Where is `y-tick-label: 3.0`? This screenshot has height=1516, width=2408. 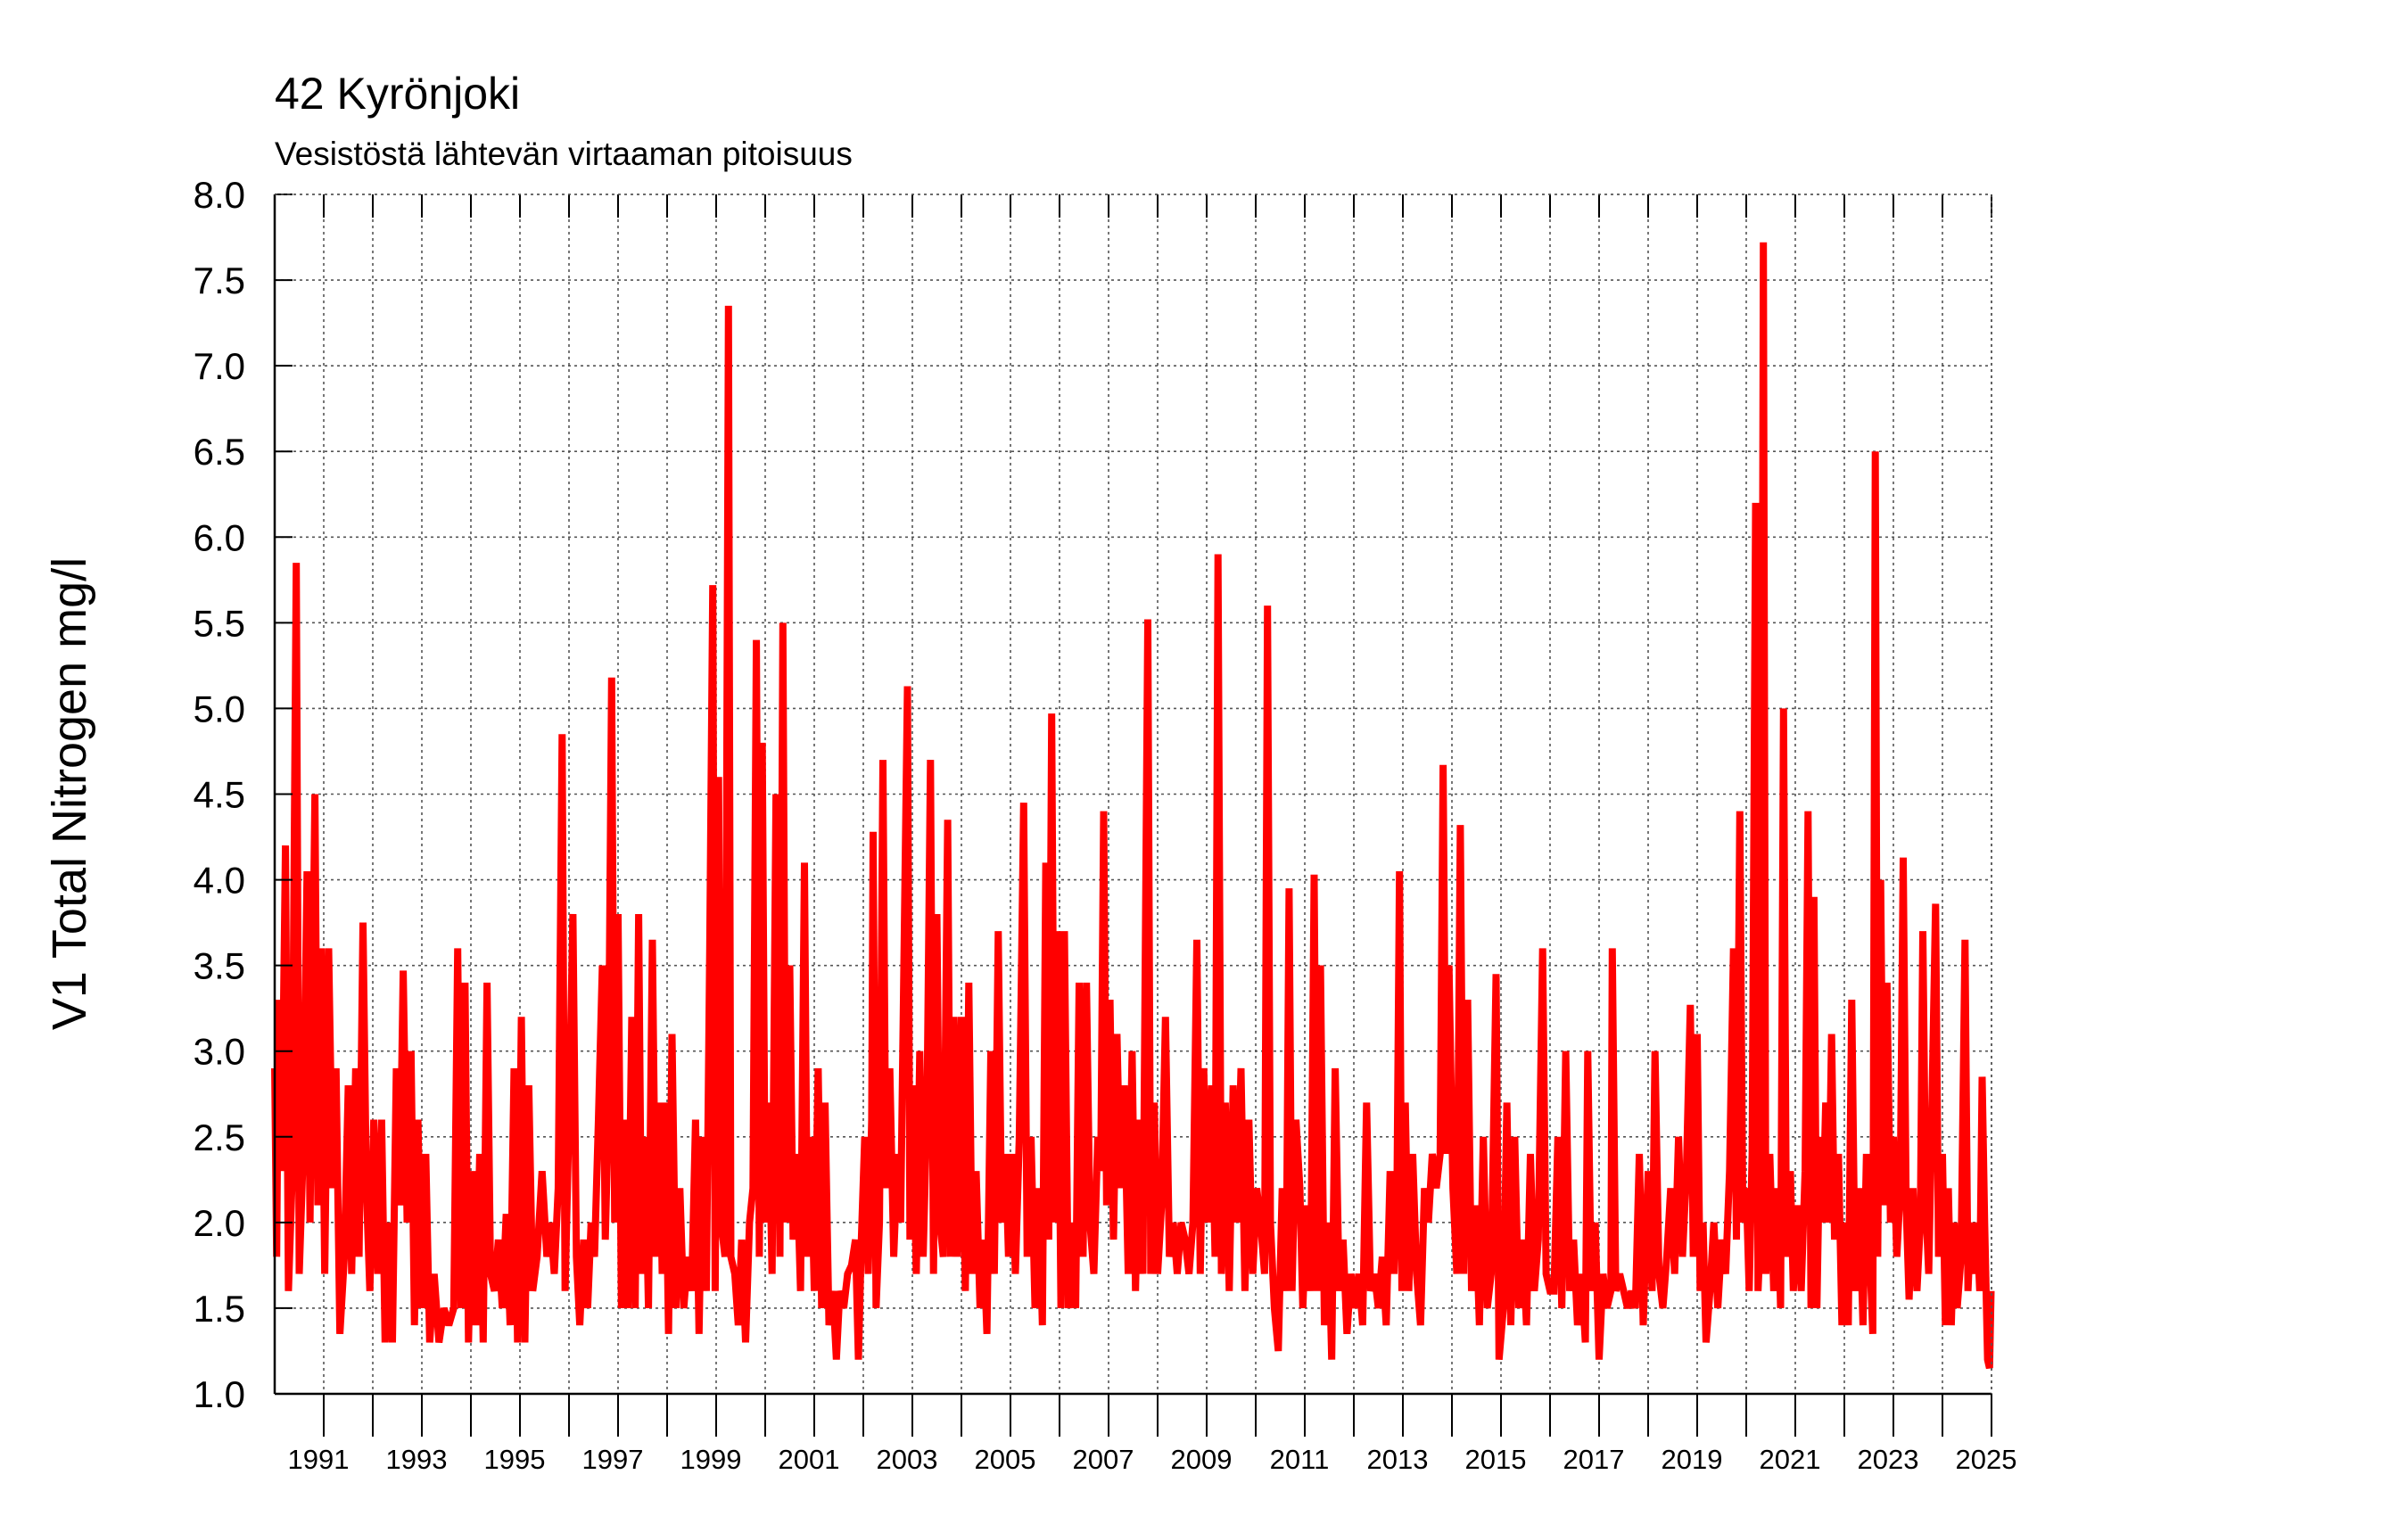
y-tick-label: 3.0 is located at coordinates (219, 1052).